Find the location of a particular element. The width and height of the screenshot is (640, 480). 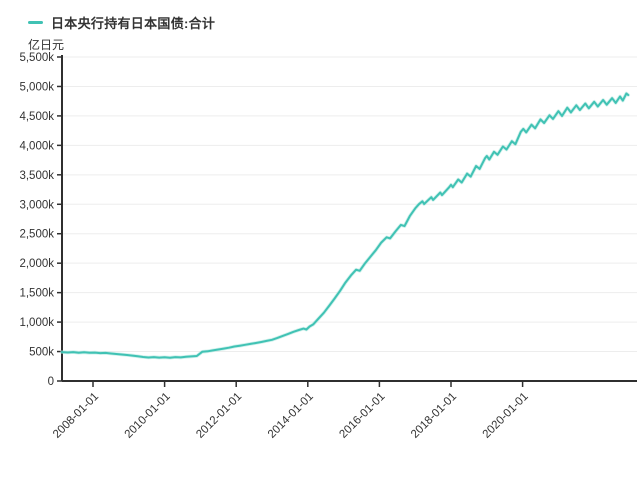

legend: 日本央行持有日本国债:合计 is located at coordinates (121, 22).